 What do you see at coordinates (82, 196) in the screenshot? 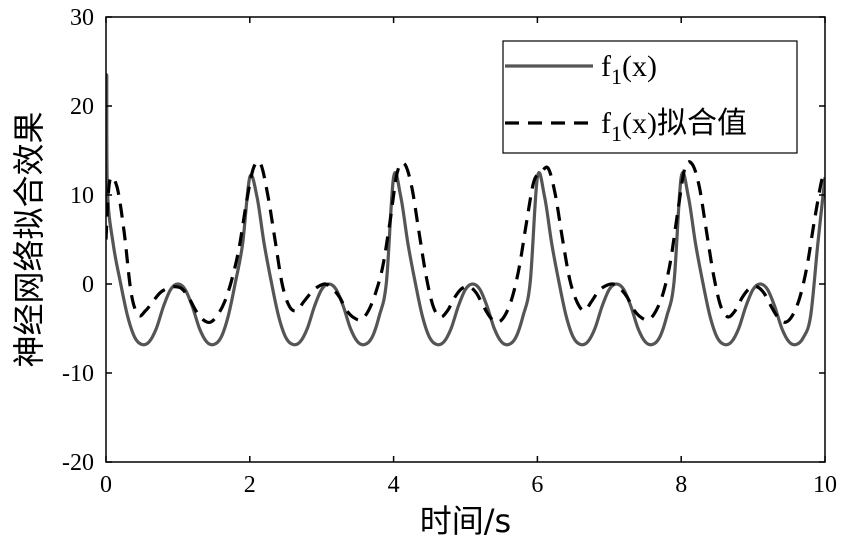
I see `y-tick-label: 10` at bounding box center [82, 196].